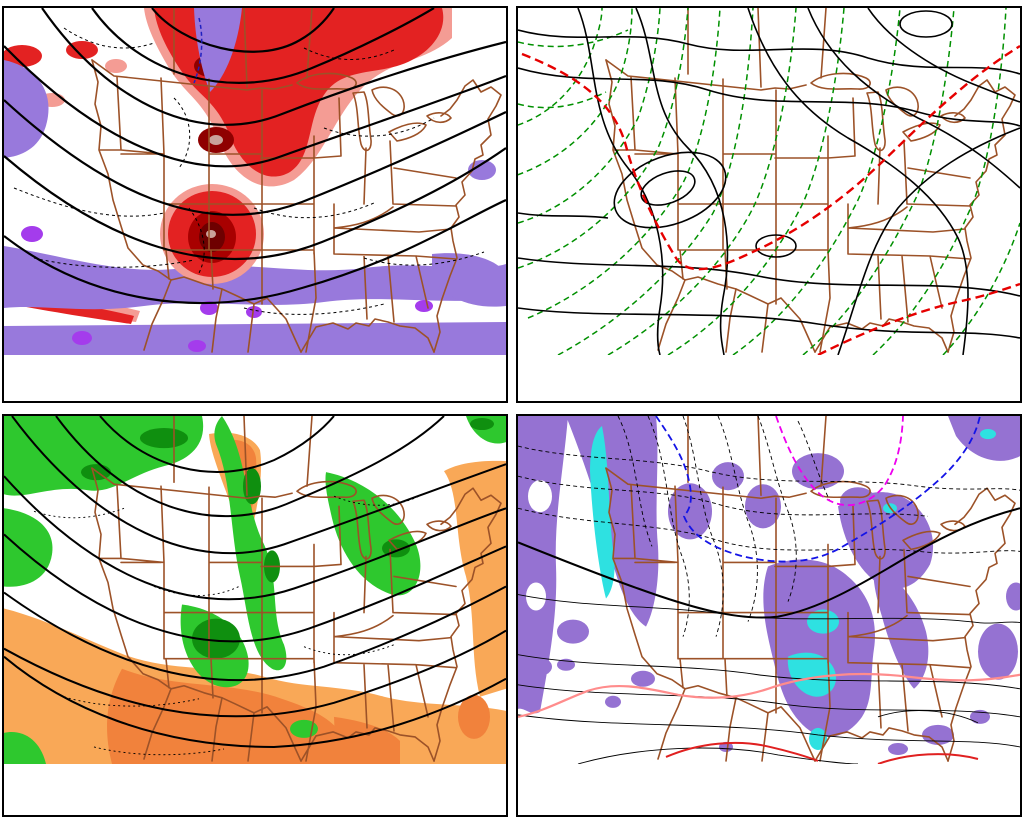 The image size is (1024, 819). I want to click on temp-contours-dashed, so click(769, 526).